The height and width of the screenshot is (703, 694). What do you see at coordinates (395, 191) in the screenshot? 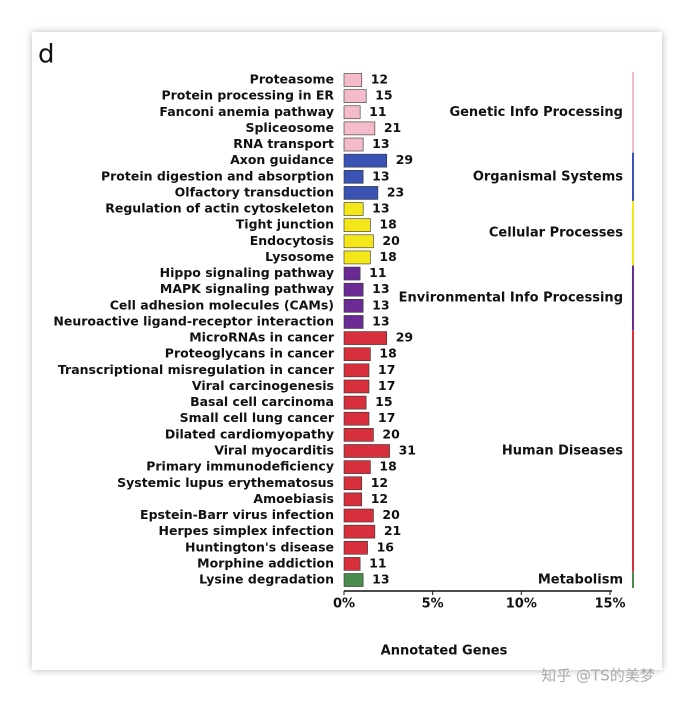
I see `count-label: 23` at bounding box center [395, 191].